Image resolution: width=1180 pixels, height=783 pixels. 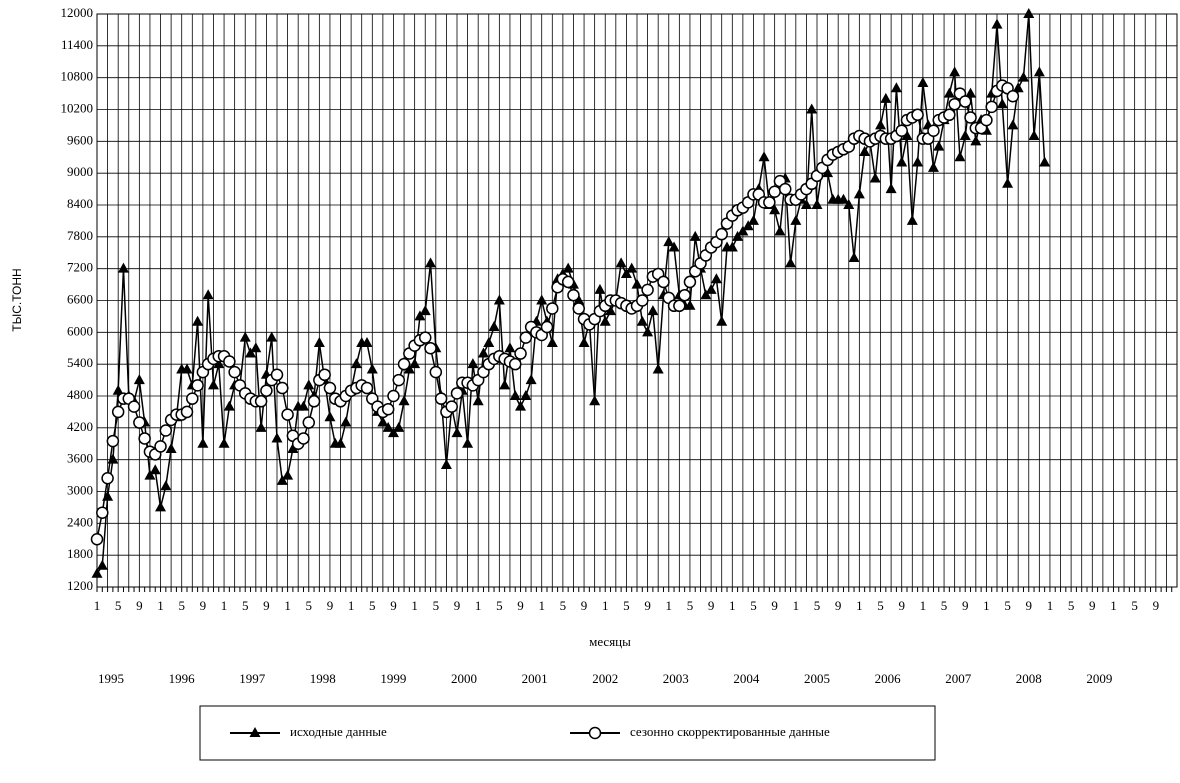 What do you see at coordinates (80, 553) in the screenshot?
I see `y-tick-label: 1800` at bounding box center [80, 553].